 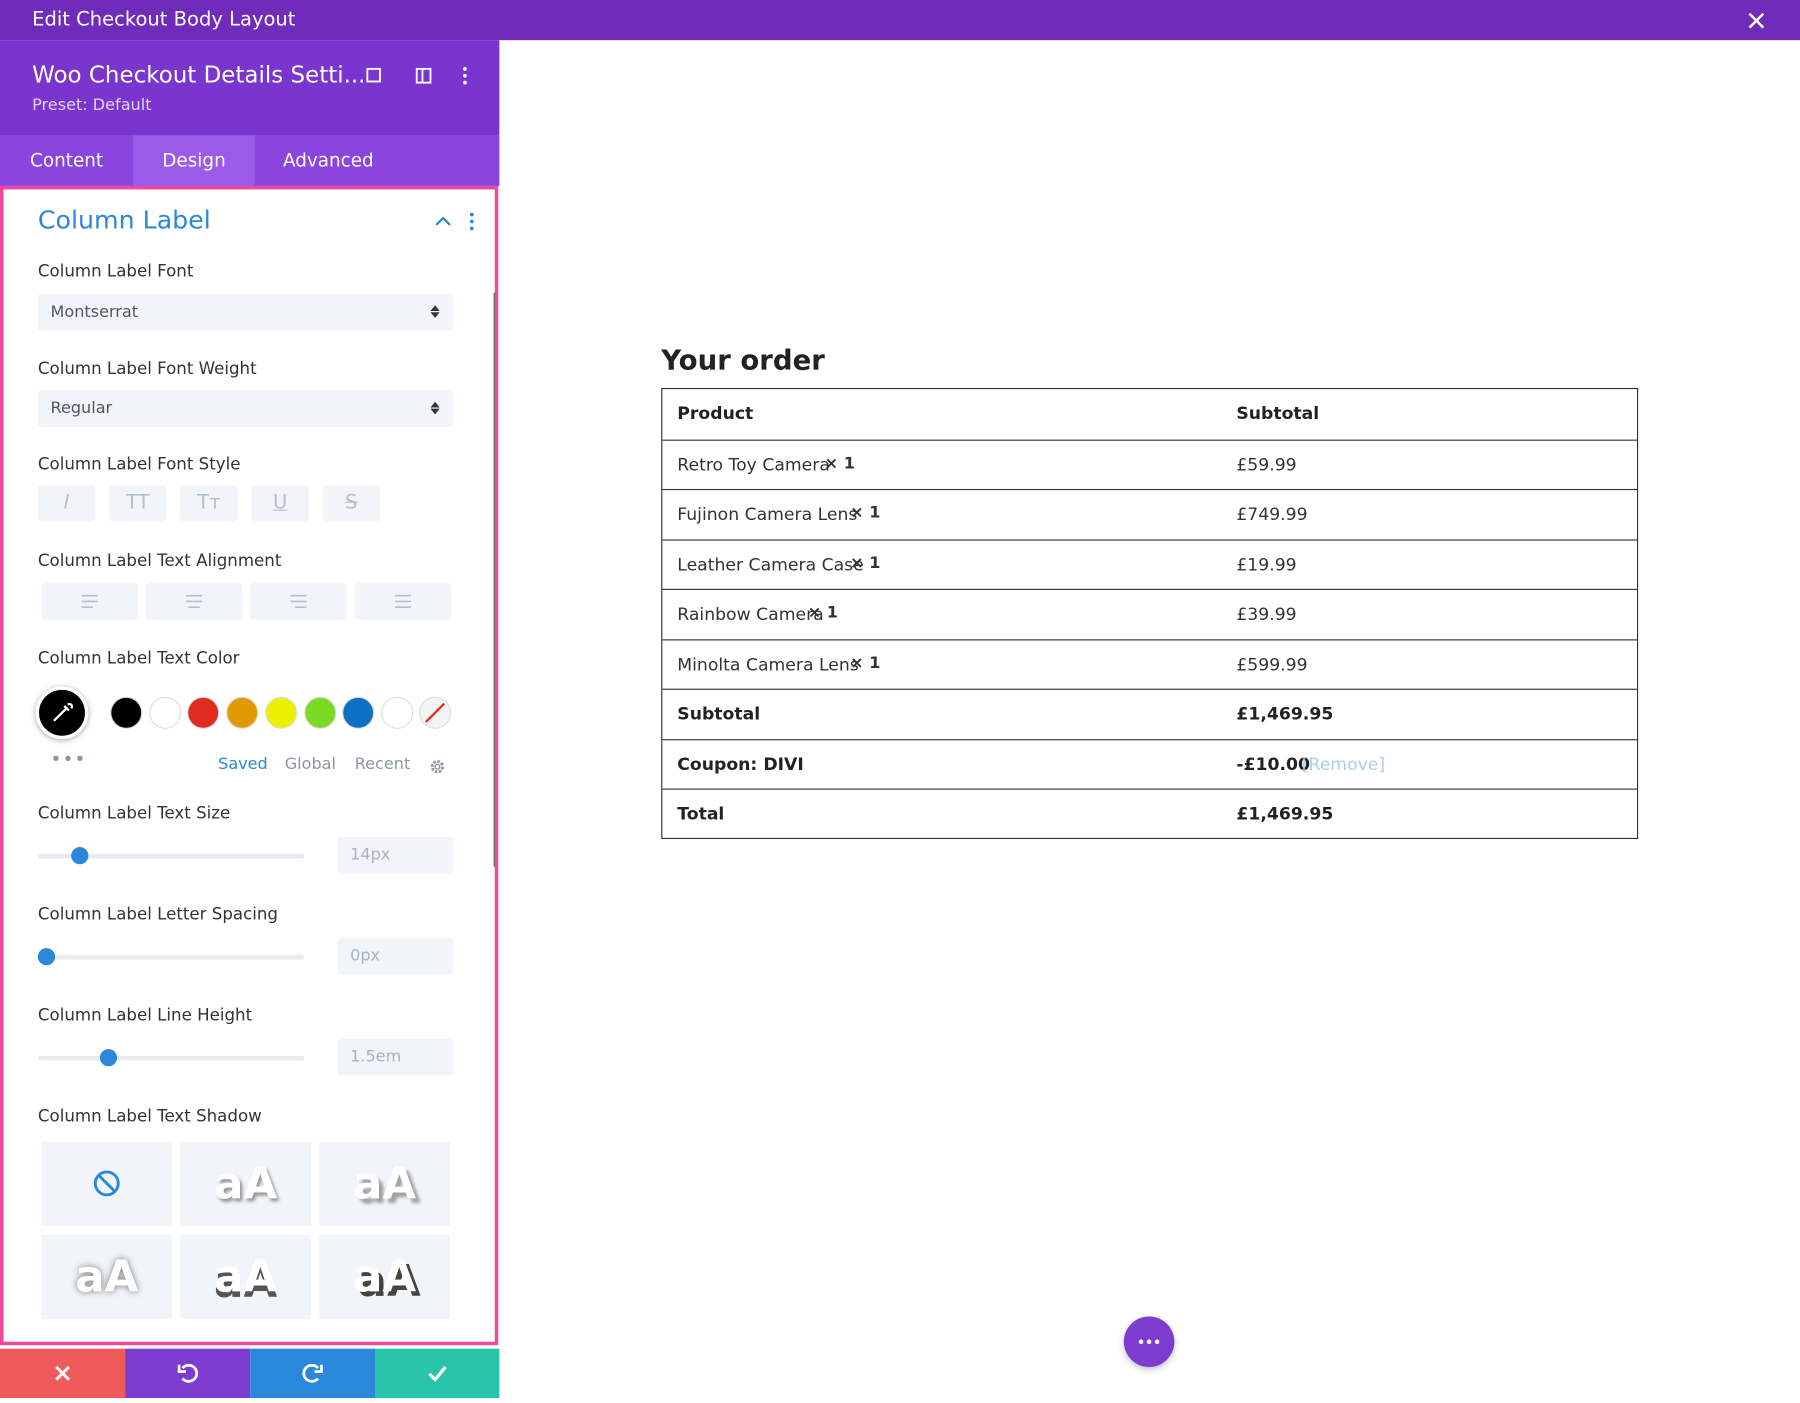 I want to click on style-button: U, so click(x=280, y=503).